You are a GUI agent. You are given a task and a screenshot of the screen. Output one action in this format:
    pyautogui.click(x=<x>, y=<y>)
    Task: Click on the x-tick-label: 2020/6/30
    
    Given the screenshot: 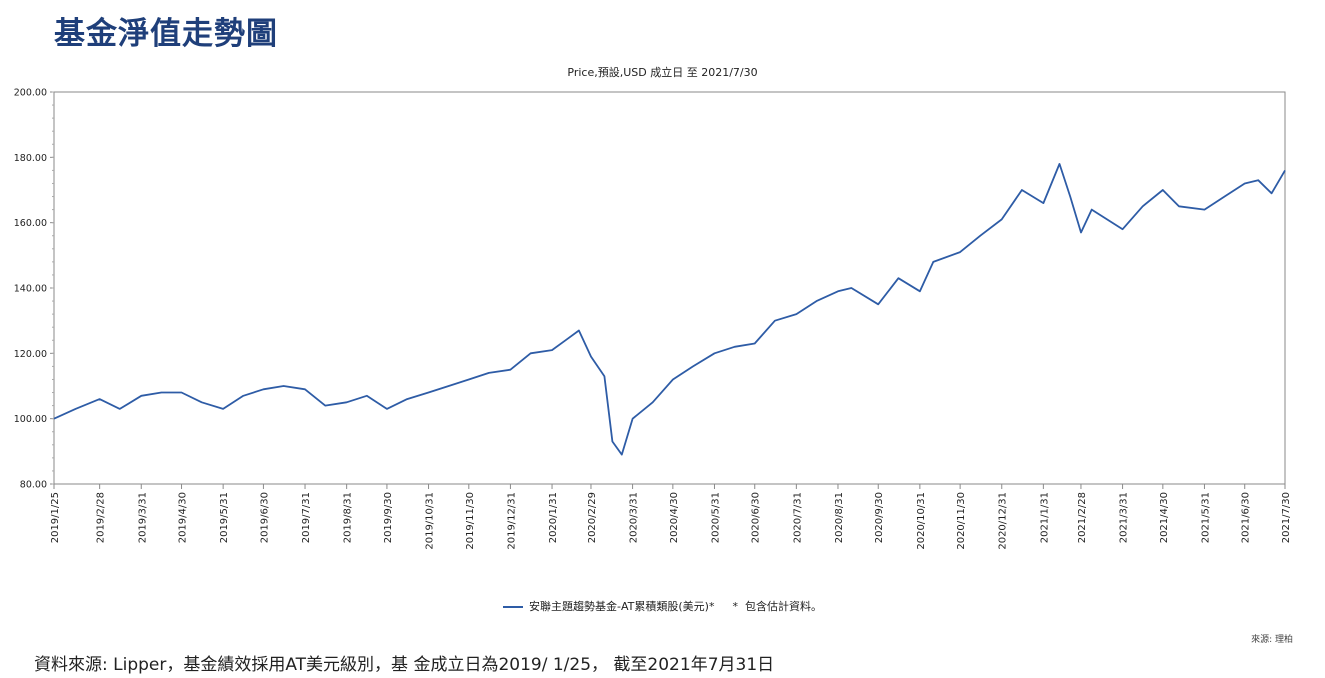 What is the action you would take?
    pyautogui.click(x=756, y=517)
    